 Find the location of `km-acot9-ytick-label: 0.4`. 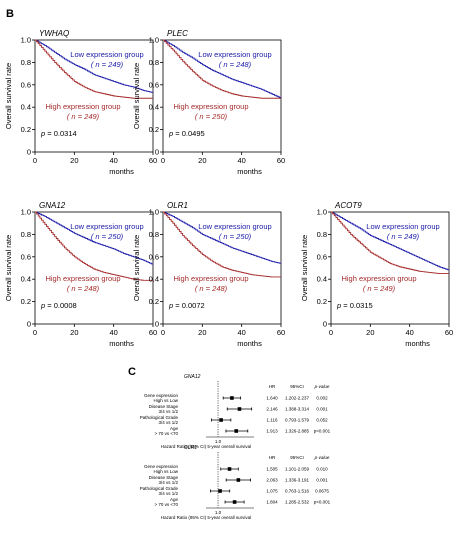

km-acot9-ytick-label: 0.4 is located at coordinates (322, 279).